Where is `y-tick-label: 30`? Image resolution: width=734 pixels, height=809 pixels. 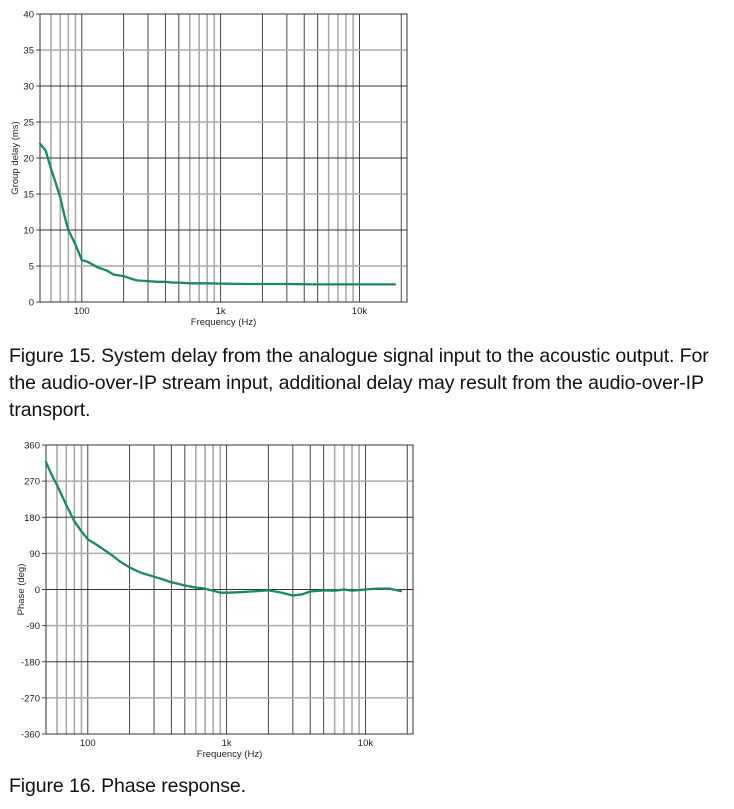
y-tick-label: 30 is located at coordinates (28, 87).